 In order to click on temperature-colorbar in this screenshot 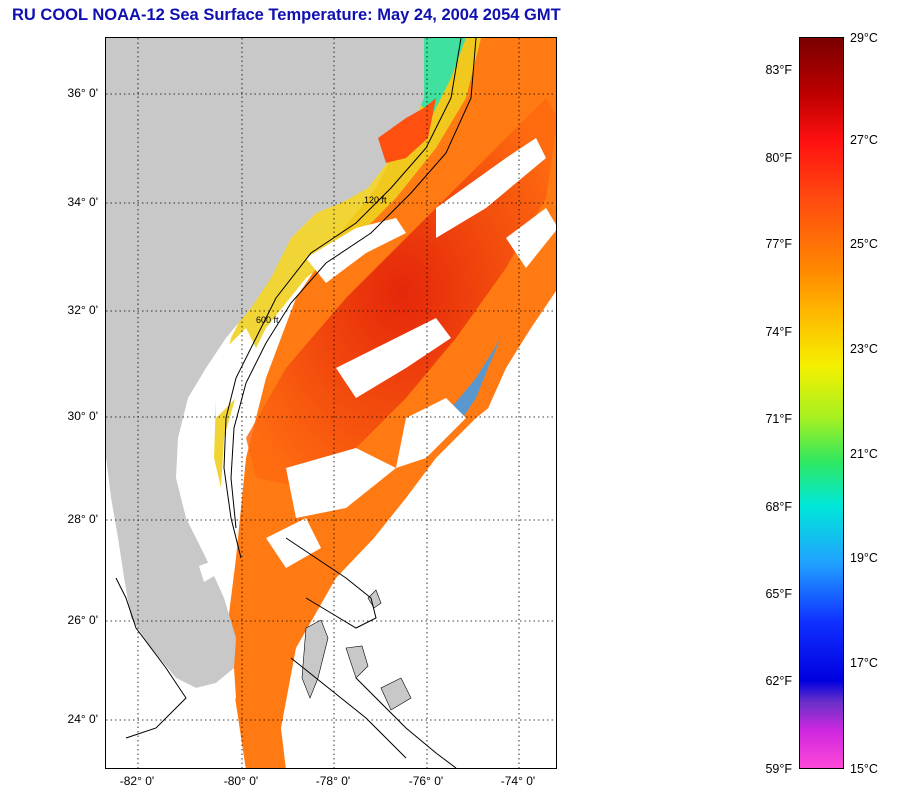, I will do `click(821, 403)`.